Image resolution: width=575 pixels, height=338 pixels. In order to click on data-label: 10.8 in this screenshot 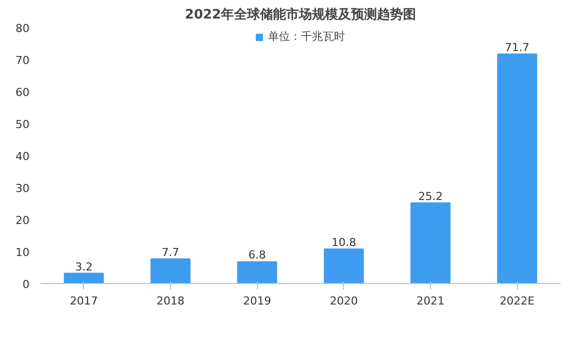, I will do `click(344, 242)`.